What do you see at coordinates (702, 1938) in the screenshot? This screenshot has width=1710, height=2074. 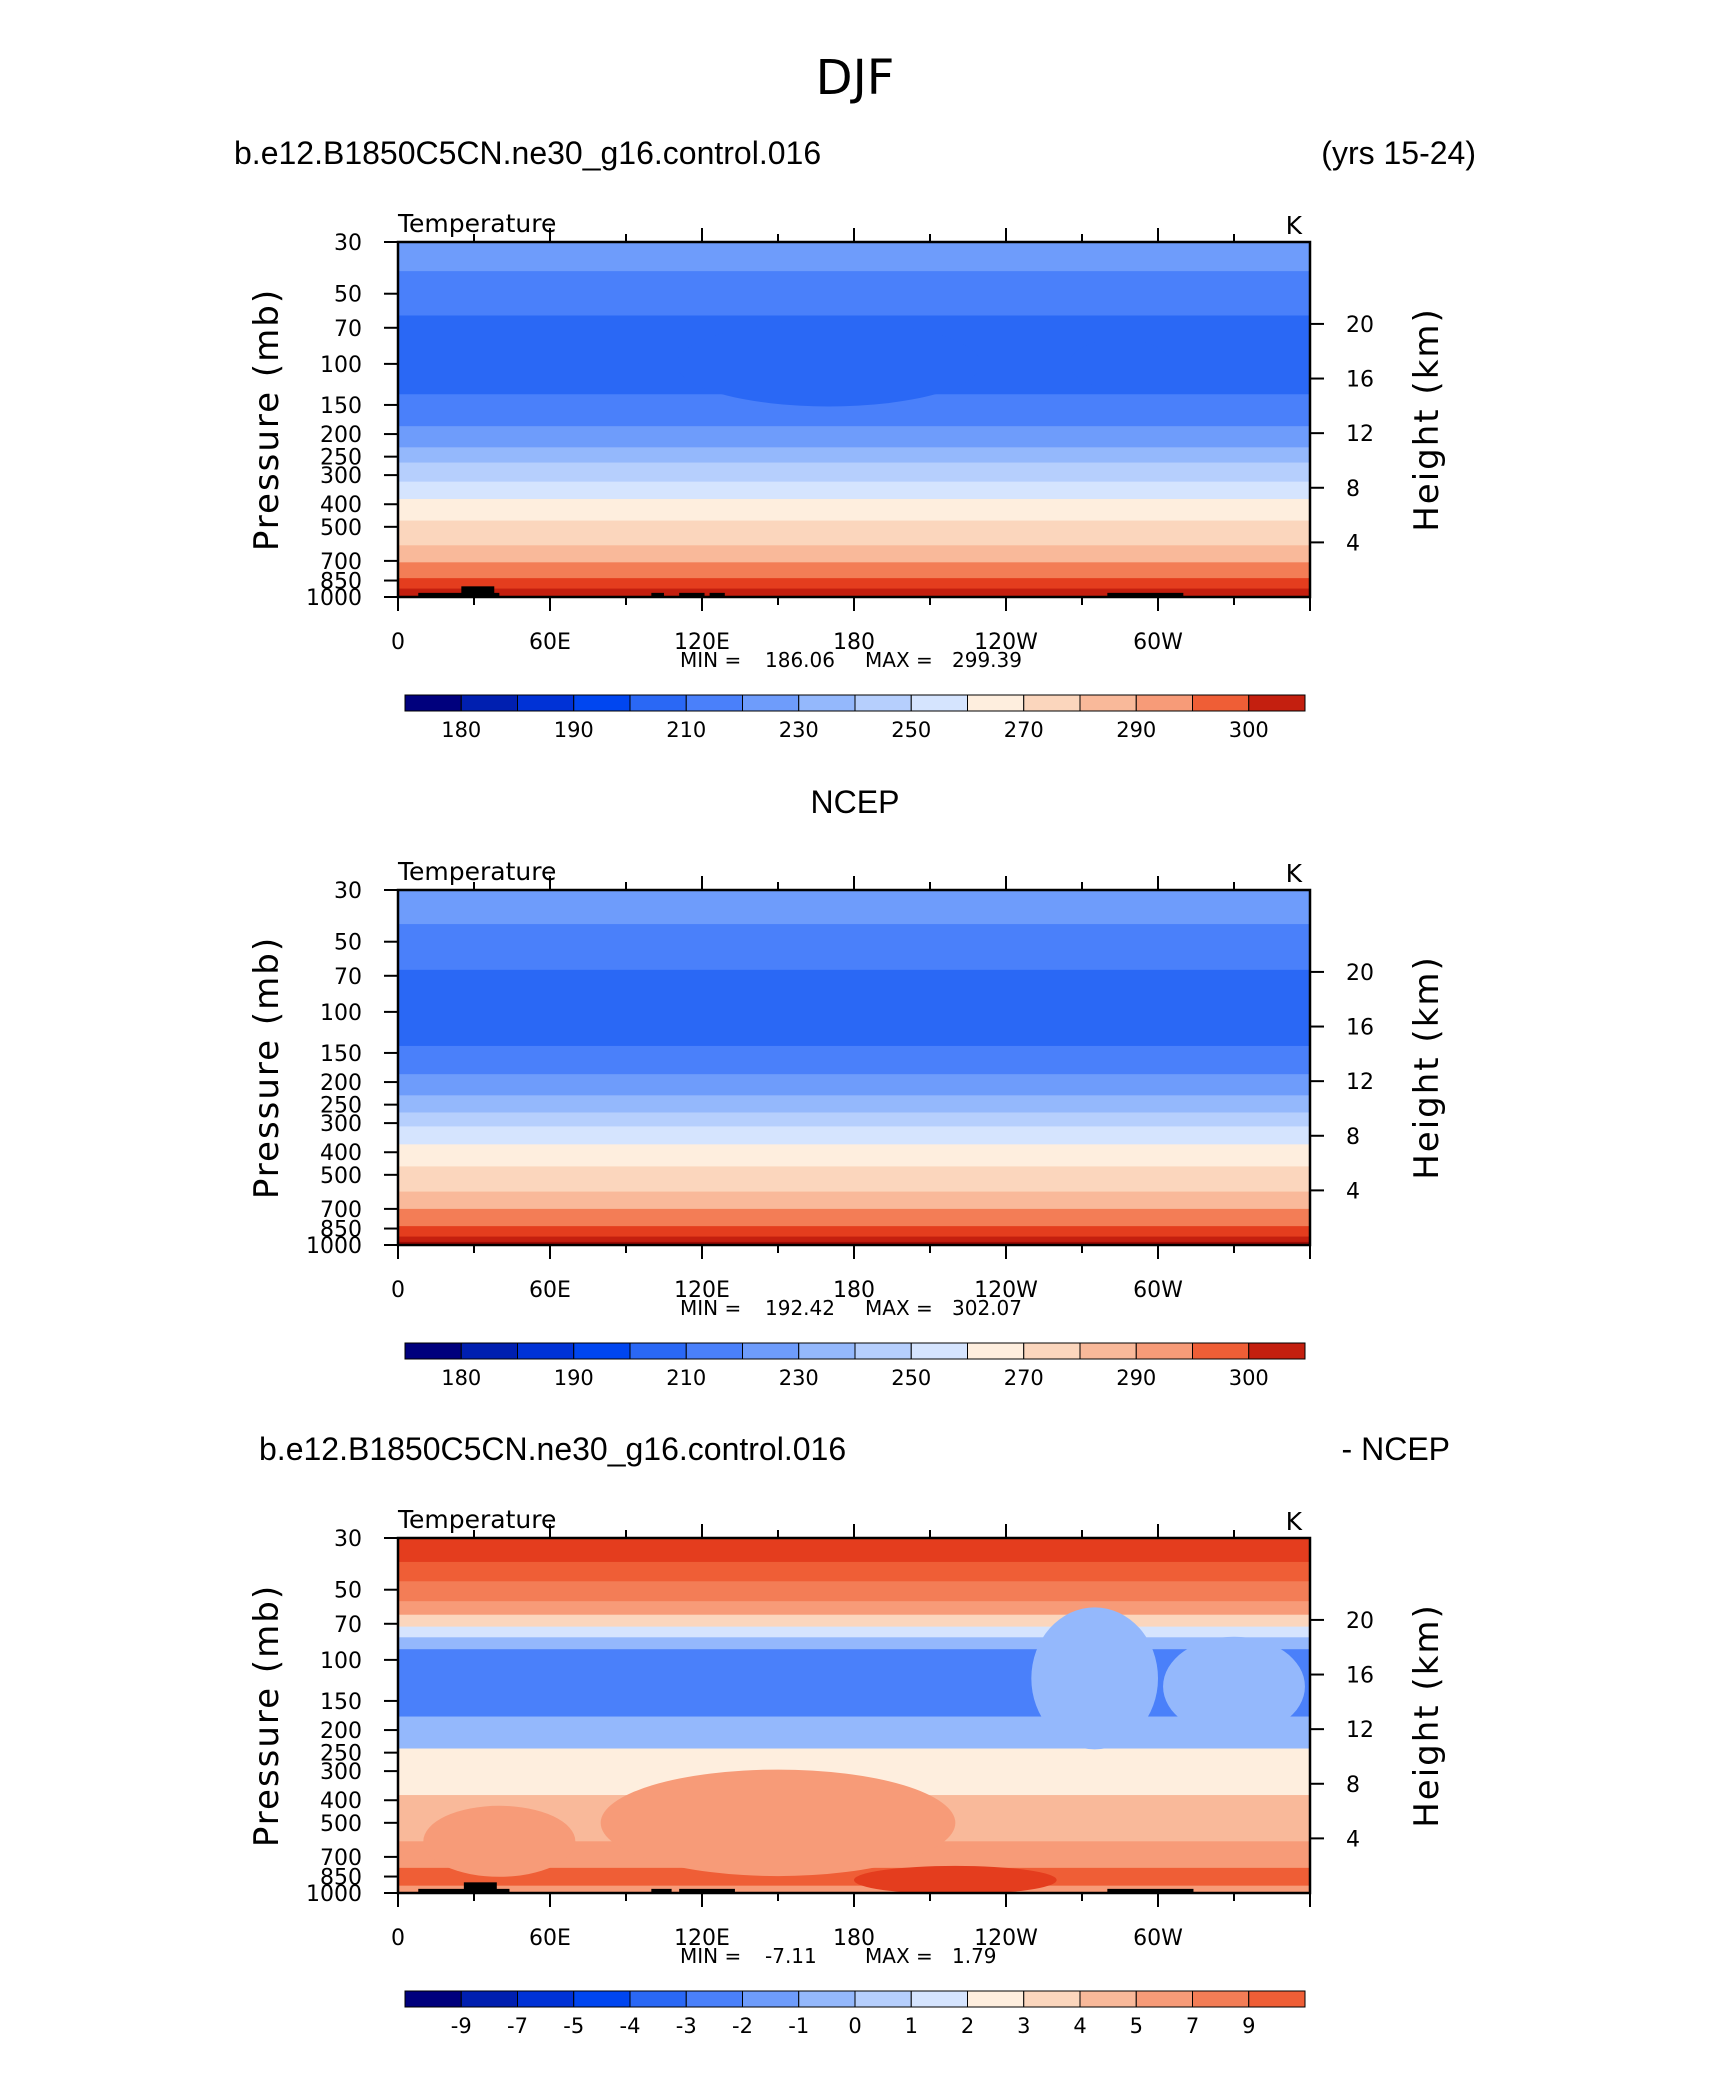 I see `x-tick-label: 120E` at bounding box center [702, 1938].